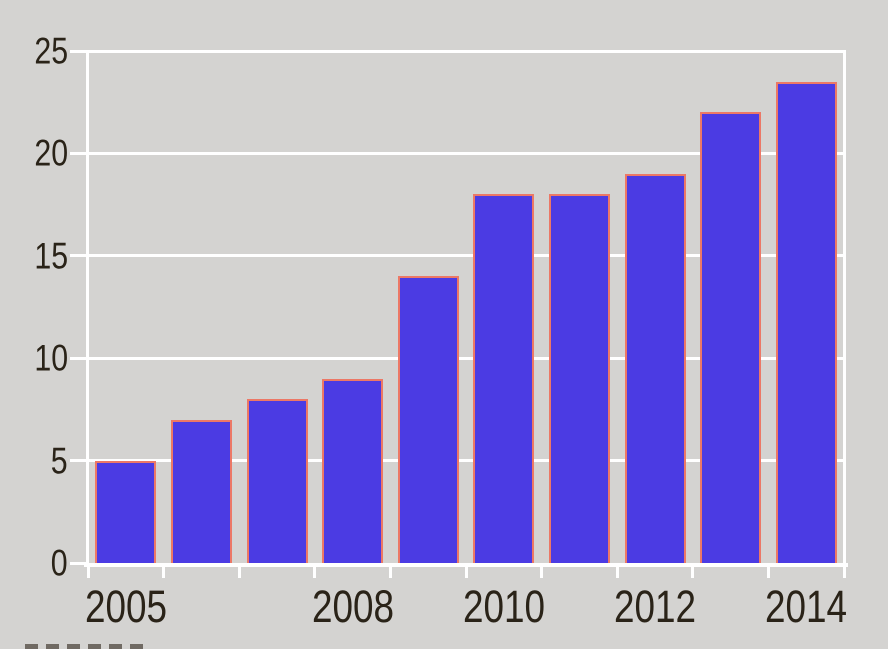  What do you see at coordinates (125, 606) in the screenshot?
I see `x-tick-label-2005: 2005` at bounding box center [125, 606].